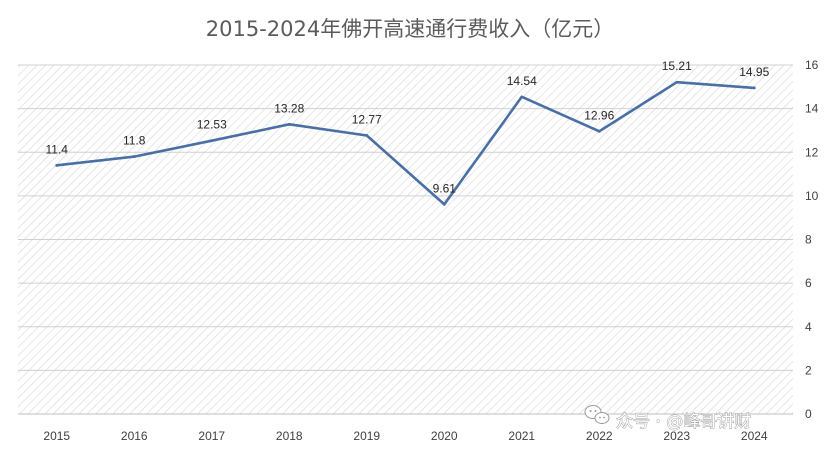  Describe the element at coordinates (808, 283) in the screenshot. I see `y-tick-label: 6` at that location.